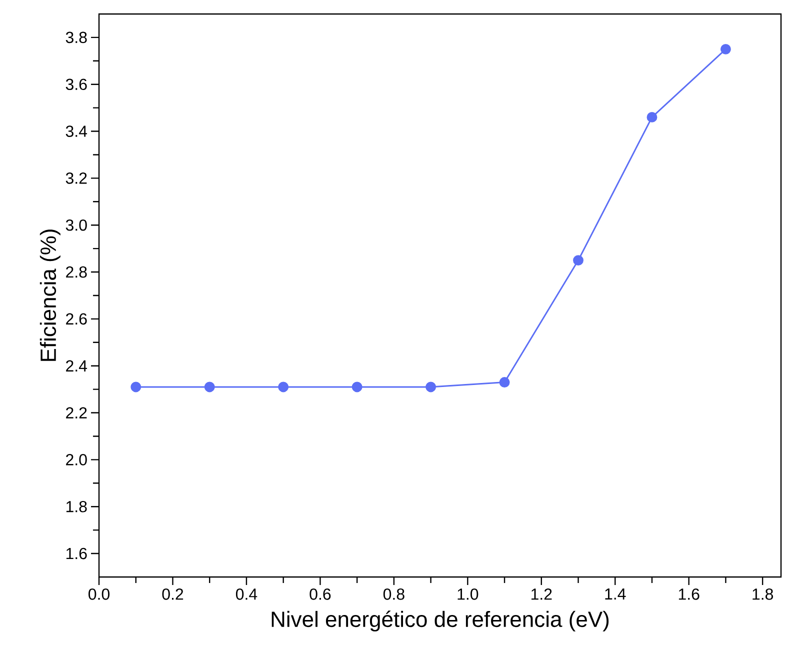  Describe the element at coordinates (76, 554) in the screenshot. I see `y-tick-label: 1.6` at that location.